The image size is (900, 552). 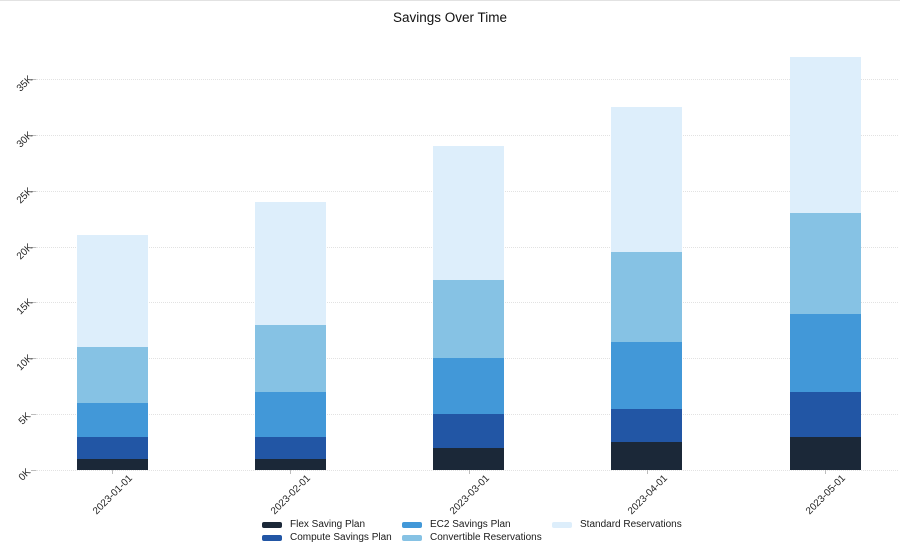 What do you see at coordinates (25, 251) in the screenshot?
I see `y-tick-label: 20K` at bounding box center [25, 251].